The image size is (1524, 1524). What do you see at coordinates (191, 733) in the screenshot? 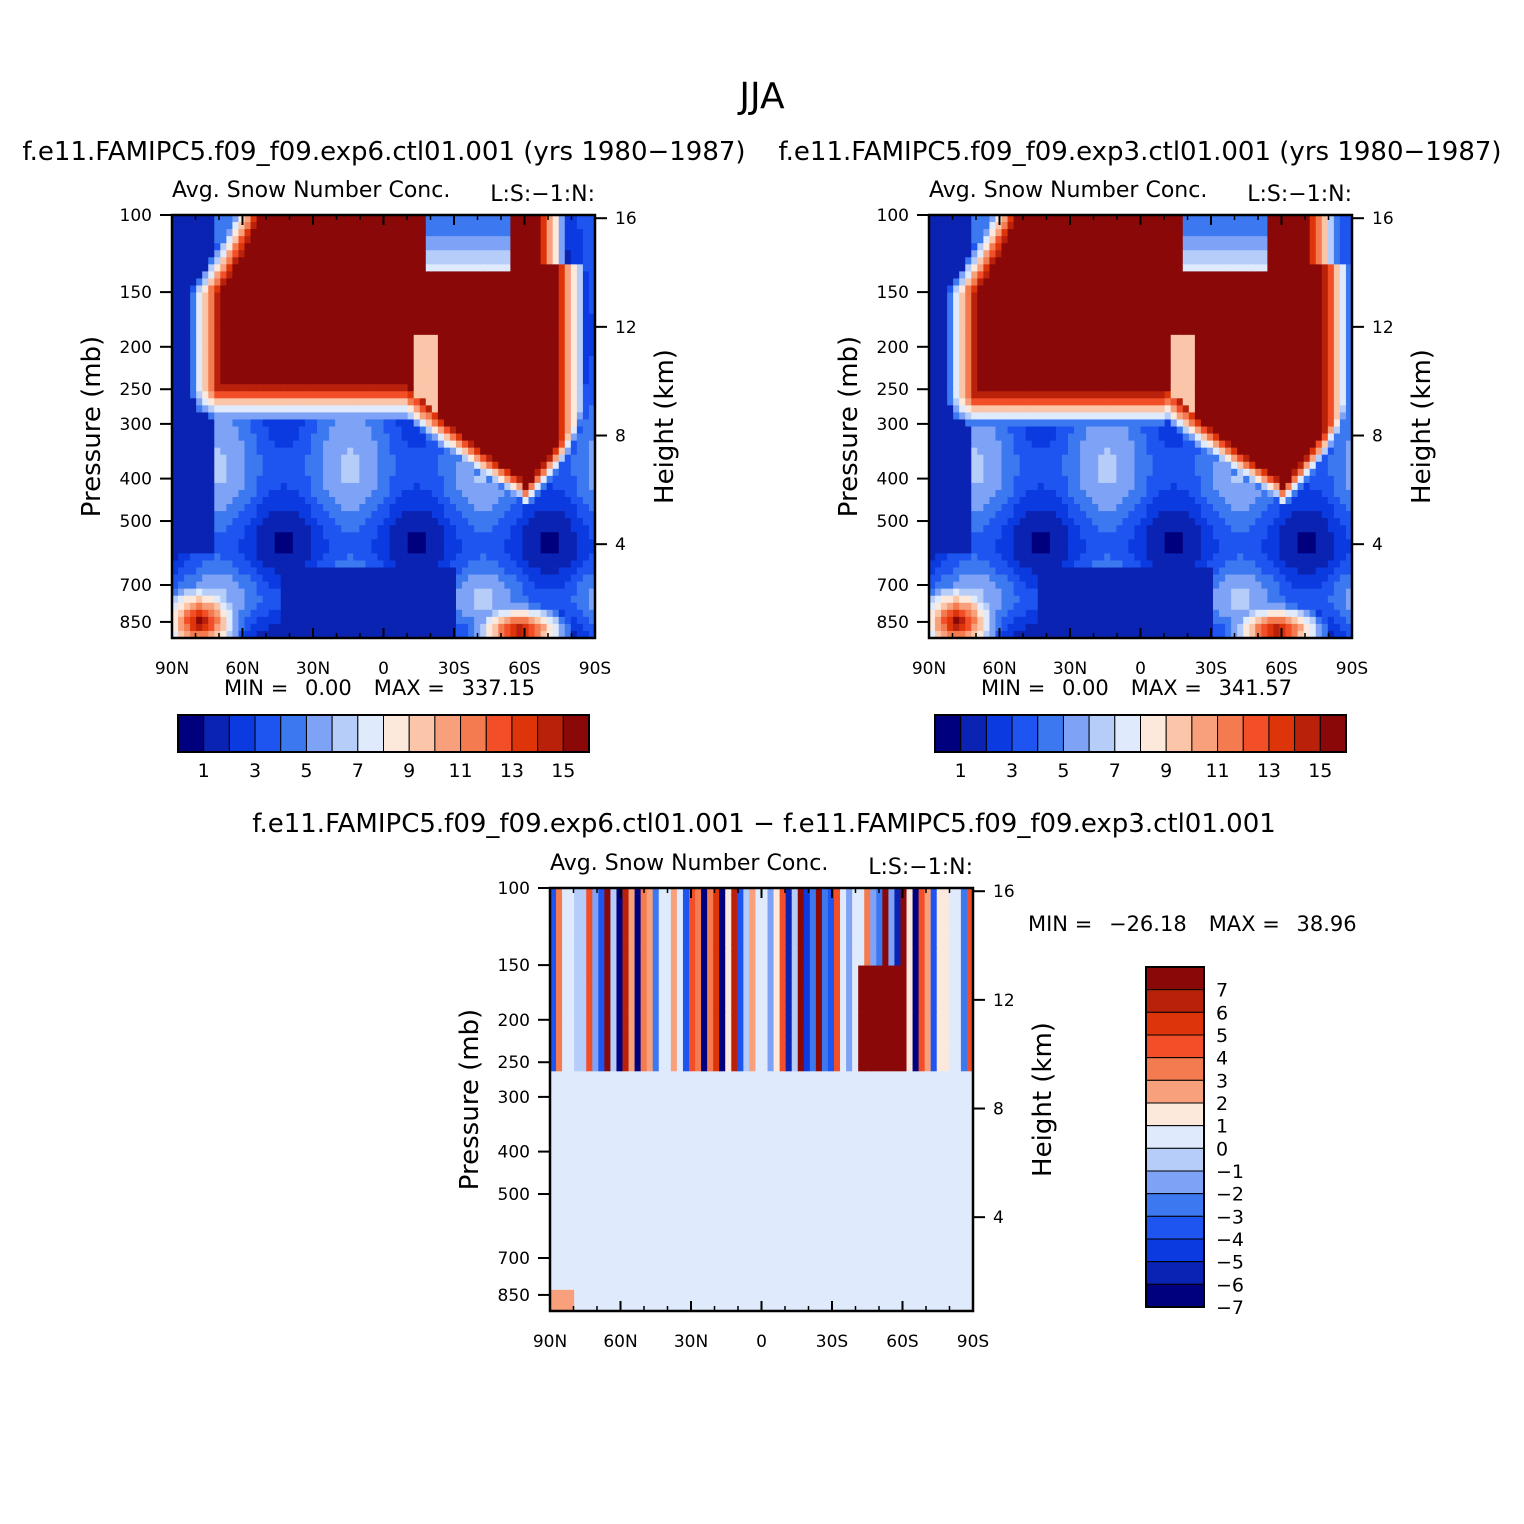
I see `colorbar-swatch` at bounding box center [191, 733].